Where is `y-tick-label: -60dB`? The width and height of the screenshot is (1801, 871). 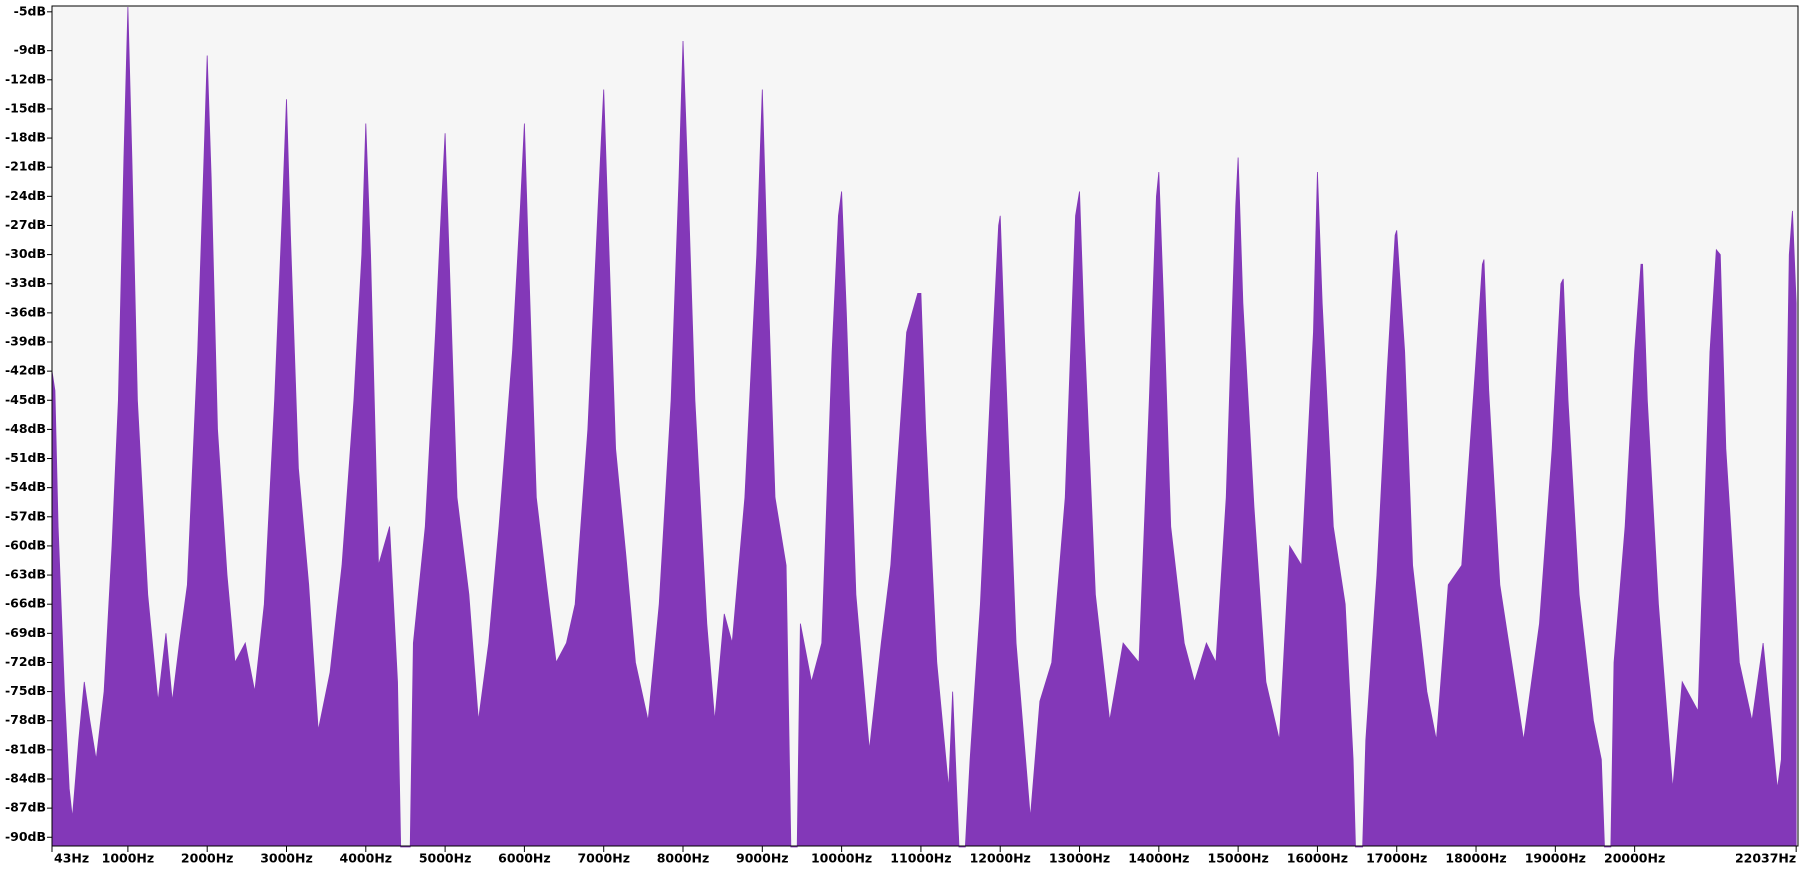
y-tick-label: -60dB is located at coordinates (25, 544).